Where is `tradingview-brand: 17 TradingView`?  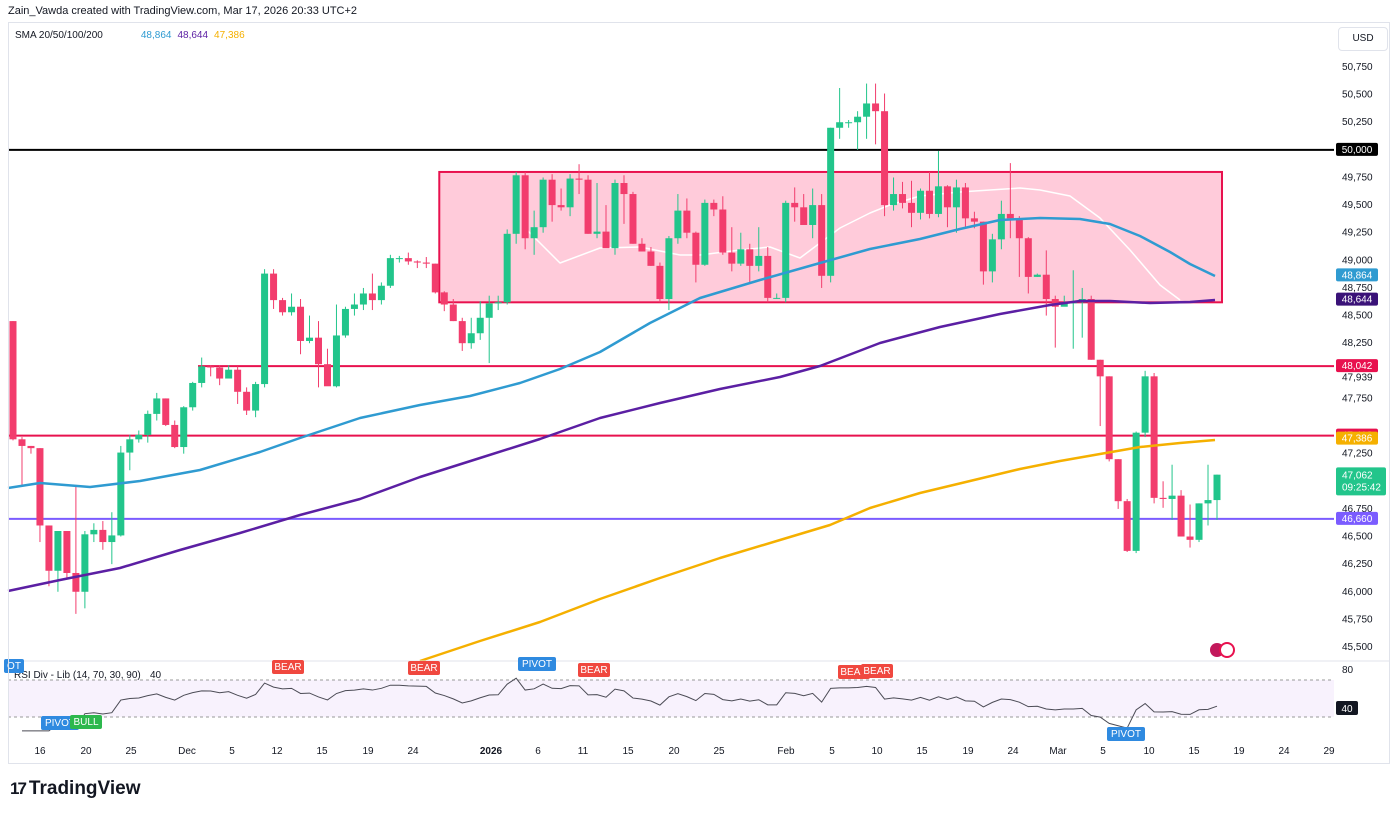
tradingview-brand: 17 TradingView is located at coordinates (75, 789).